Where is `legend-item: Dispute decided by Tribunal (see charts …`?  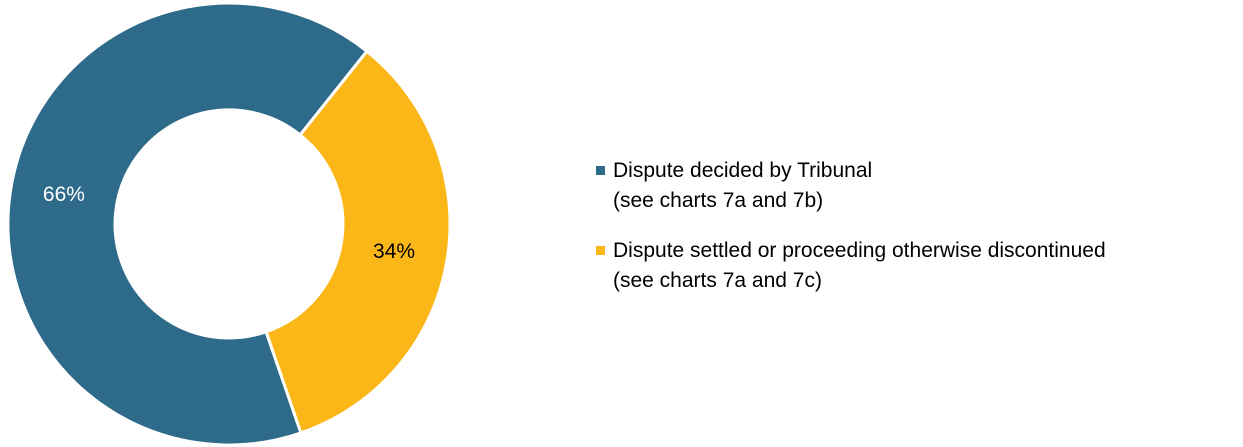
legend-item: Dispute decided by Tribunal (see charts … is located at coordinates (851, 186).